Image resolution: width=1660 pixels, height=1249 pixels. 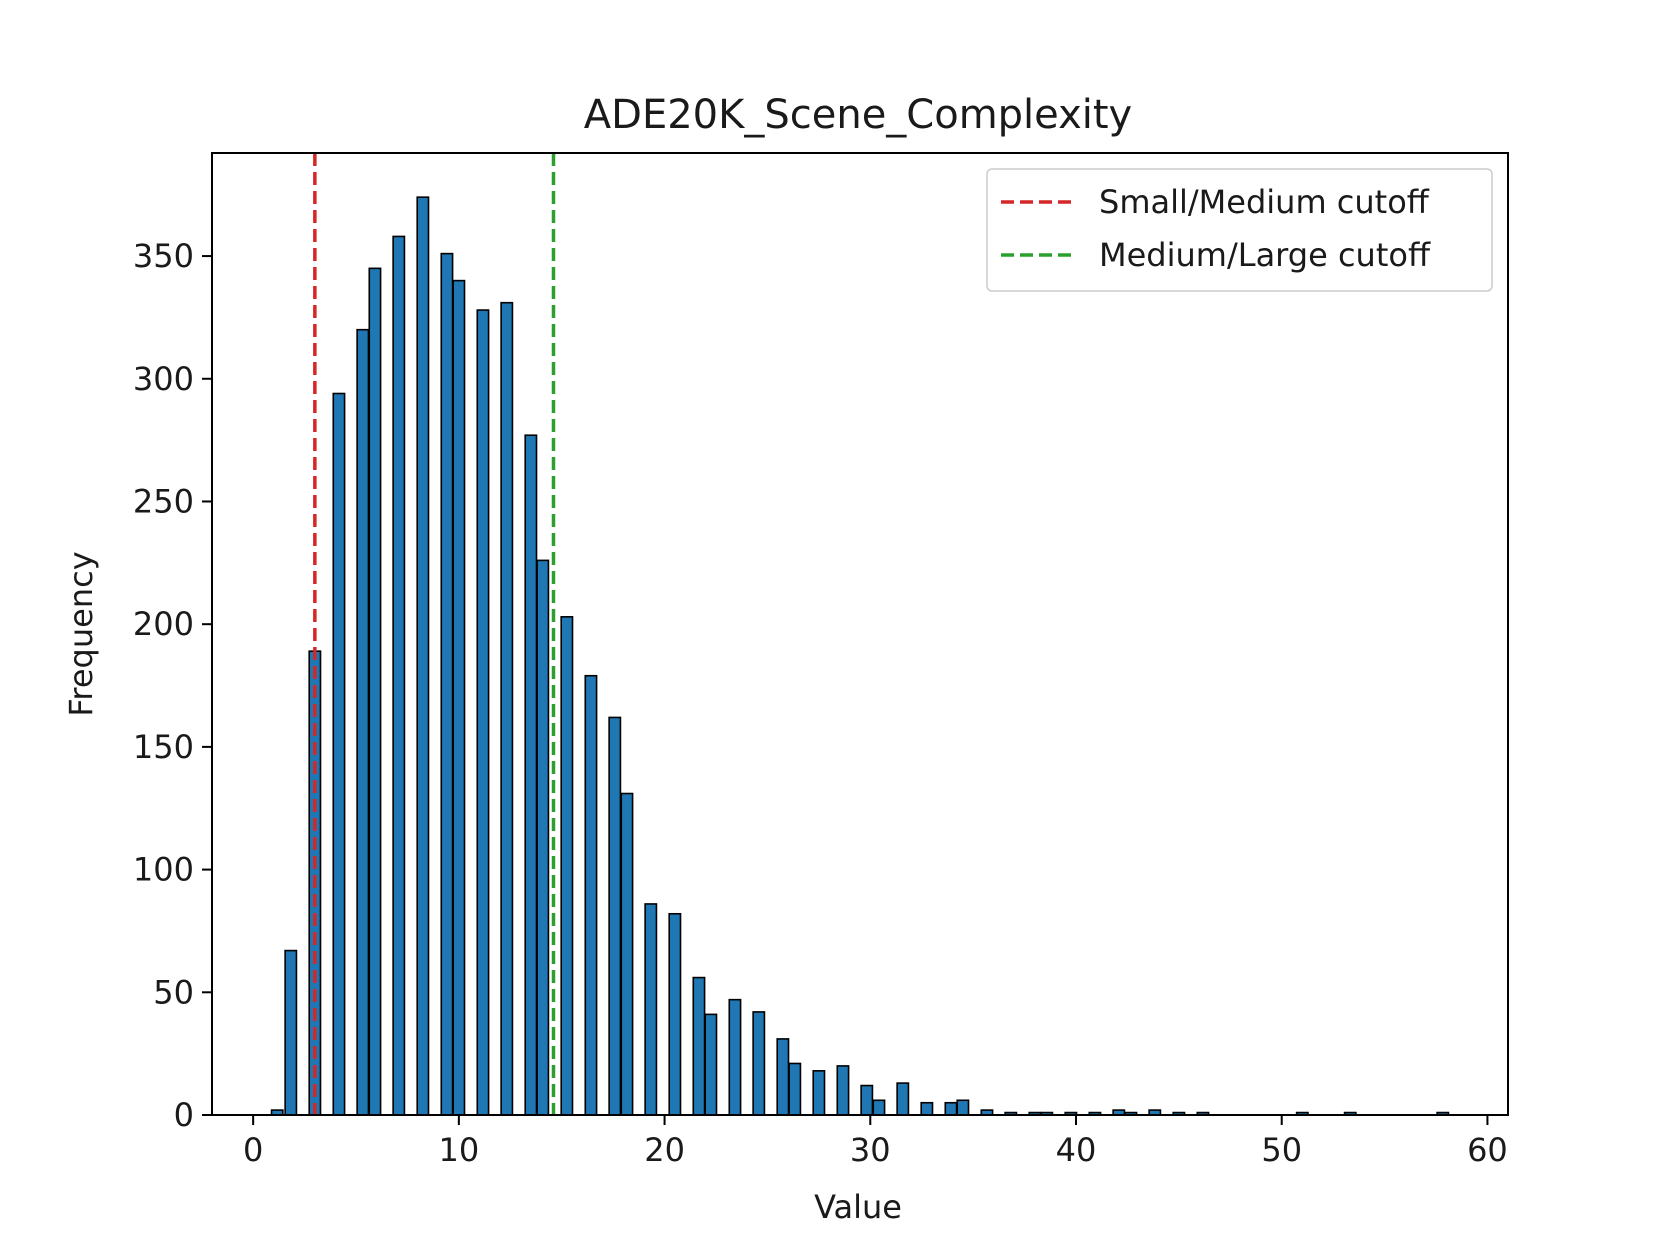 What do you see at coordinates (1487, 1150) in the screenshot?
I see `x-tick-label: 60` at bounding box center [1487, 1150].